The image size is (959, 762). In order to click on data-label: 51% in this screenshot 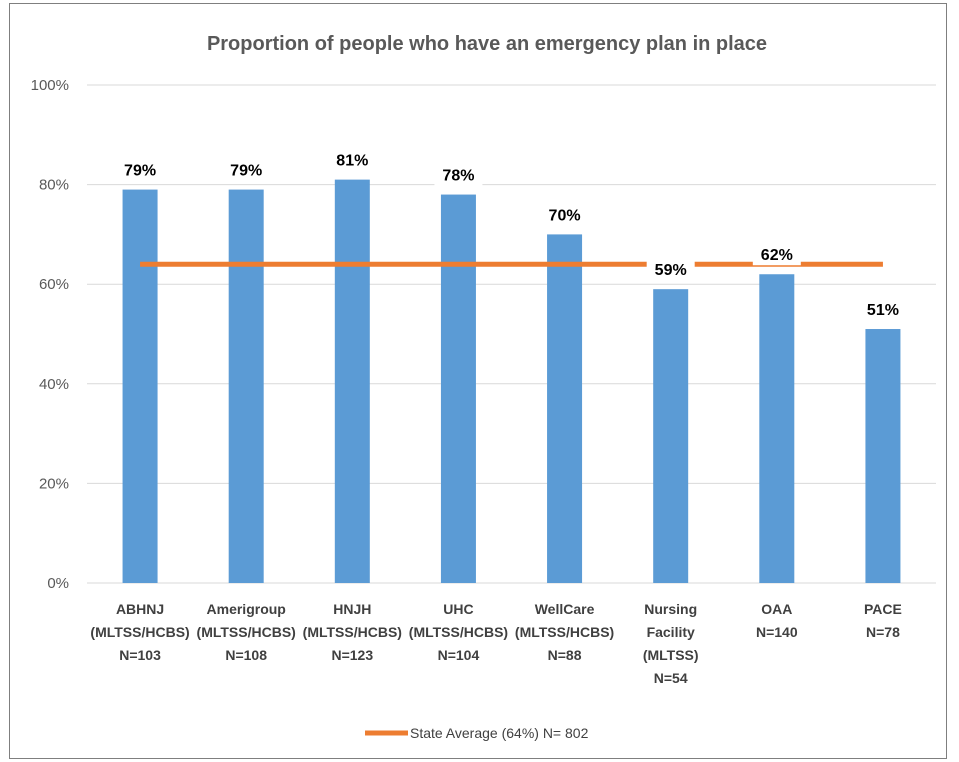, I will do `click(883, 310)`.